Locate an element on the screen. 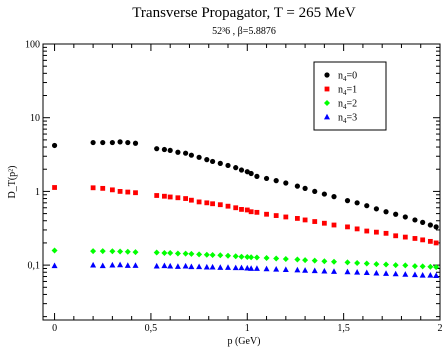 This screenshot has height=354, width=442. x-tick-label: 0,5 is located at coordinates (151, 328).